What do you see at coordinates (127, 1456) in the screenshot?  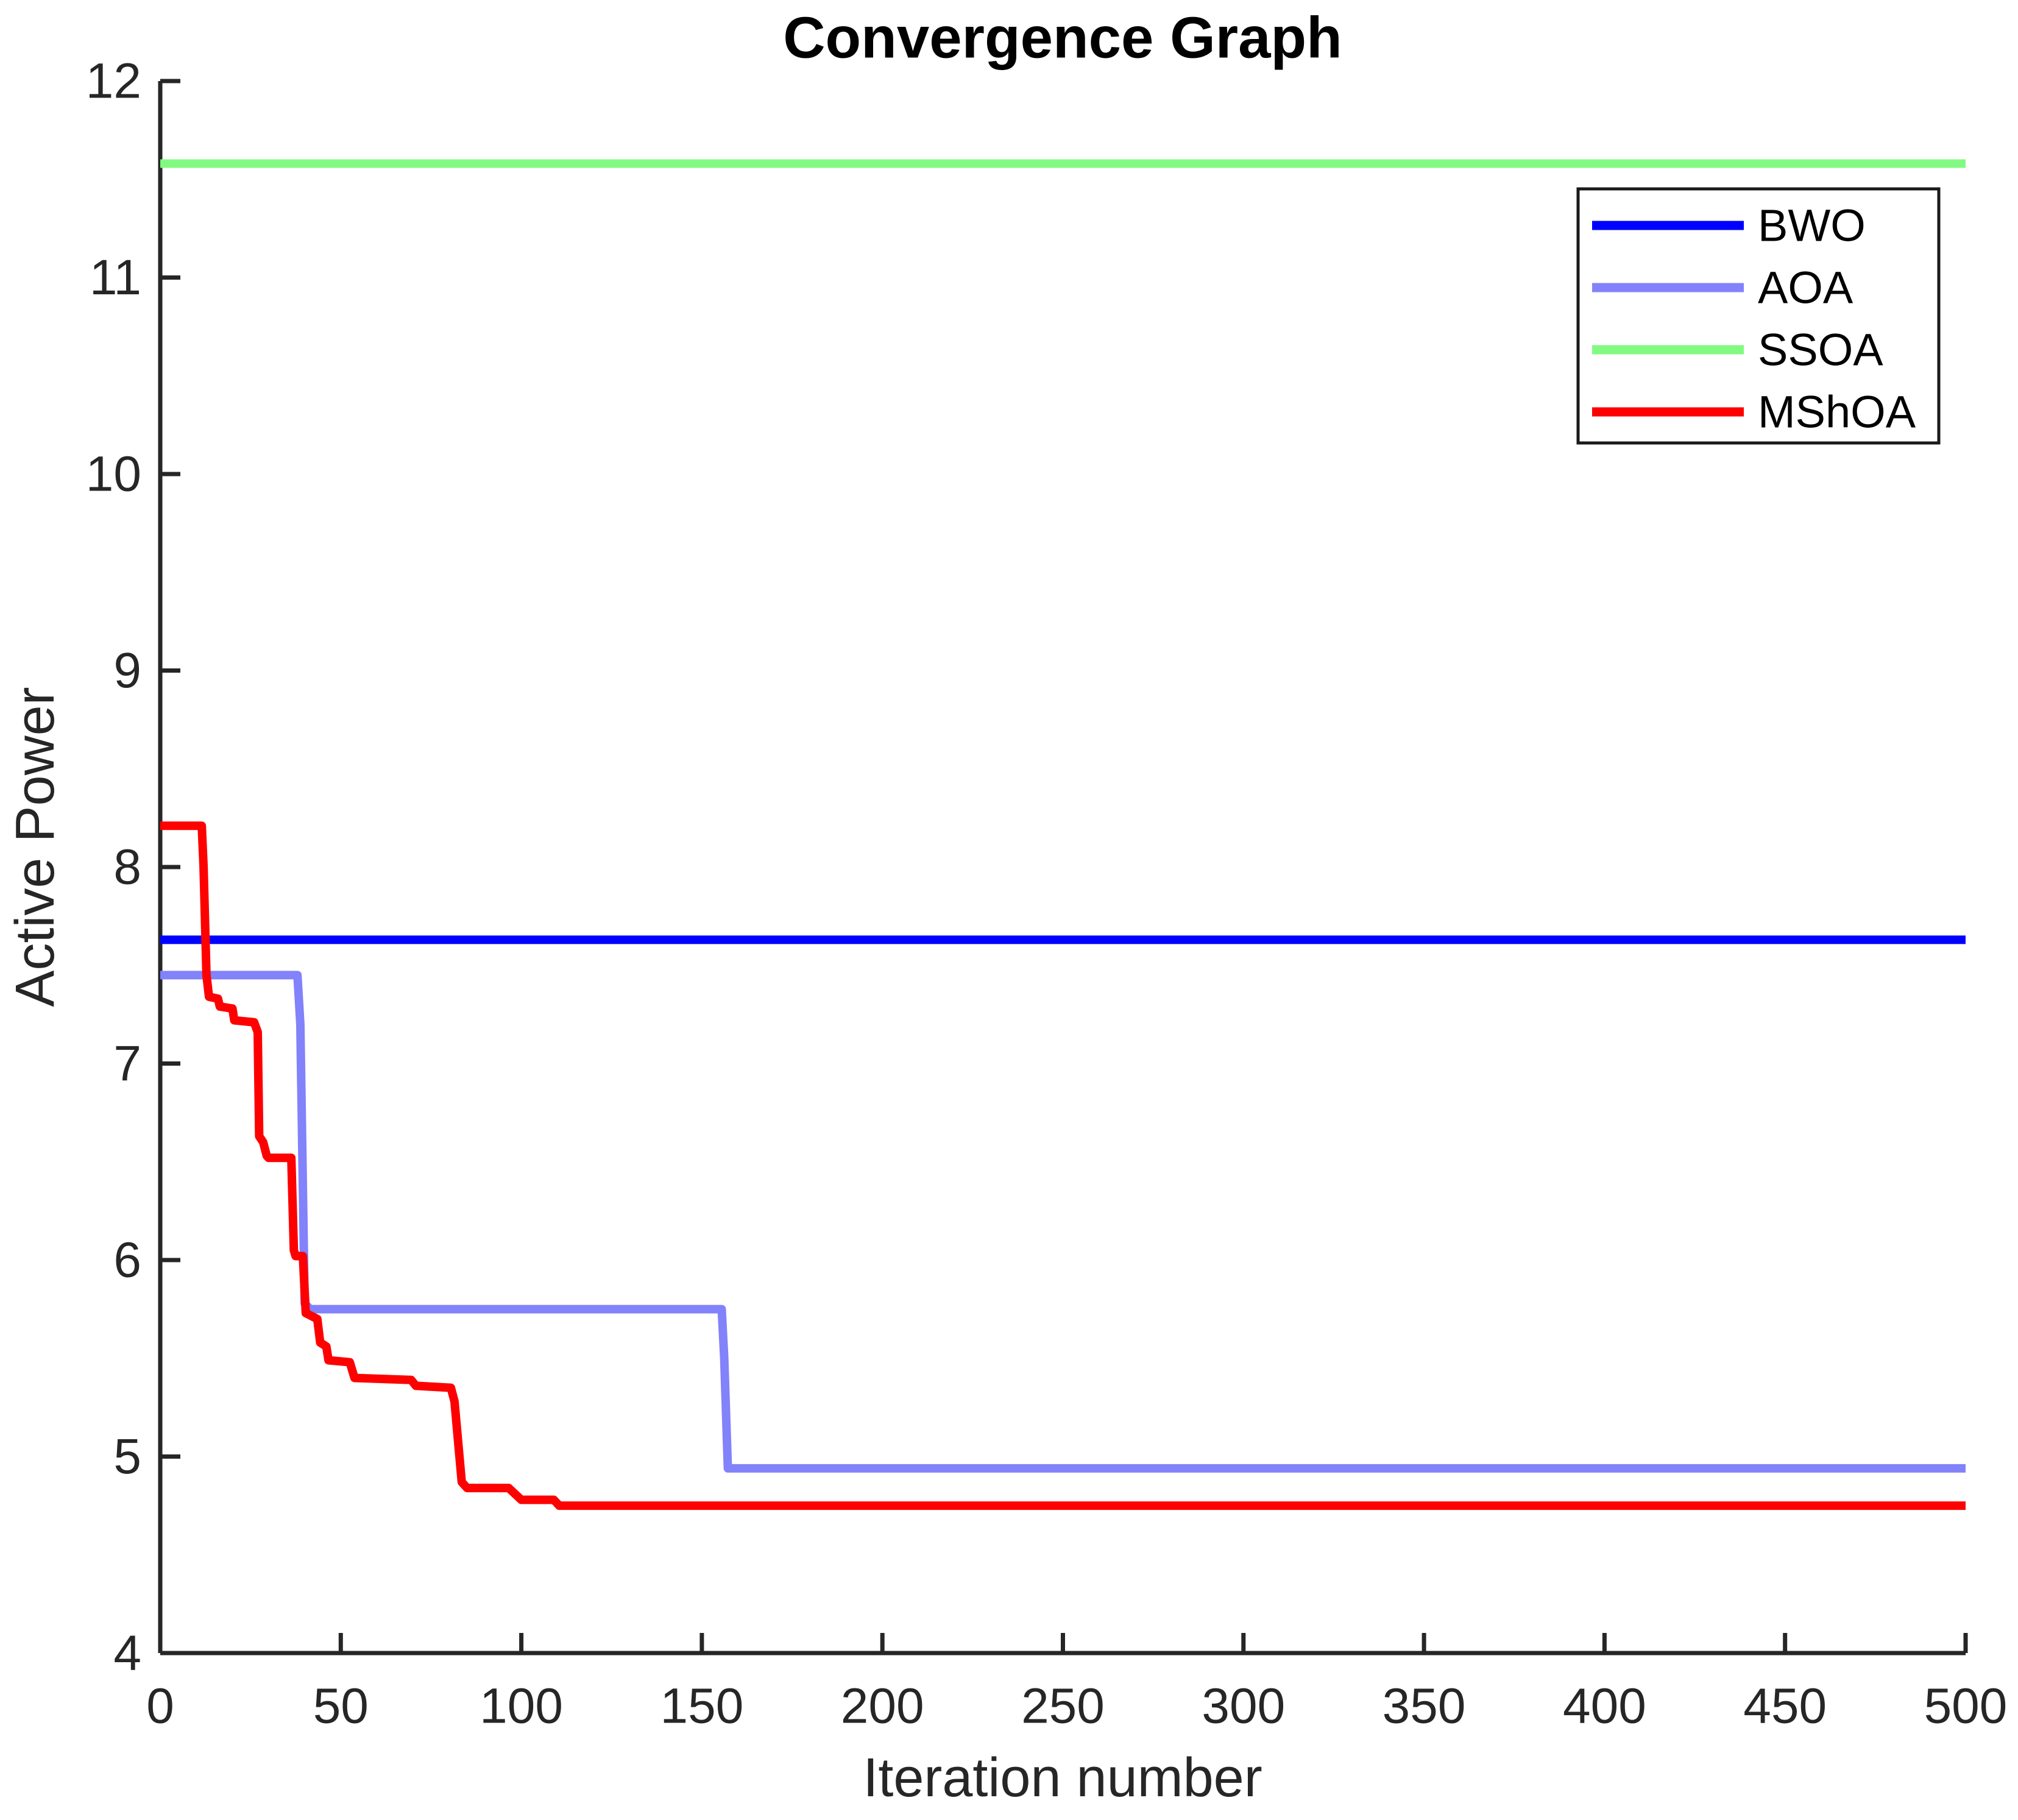 I see `y-tick-label: 5` at bounding box center [127, 1456].